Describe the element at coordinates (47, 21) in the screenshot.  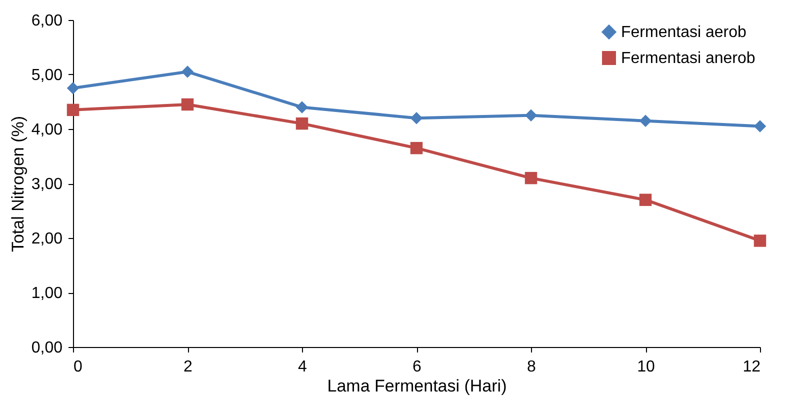
I see `y-tick-label: 6,00` at that location.